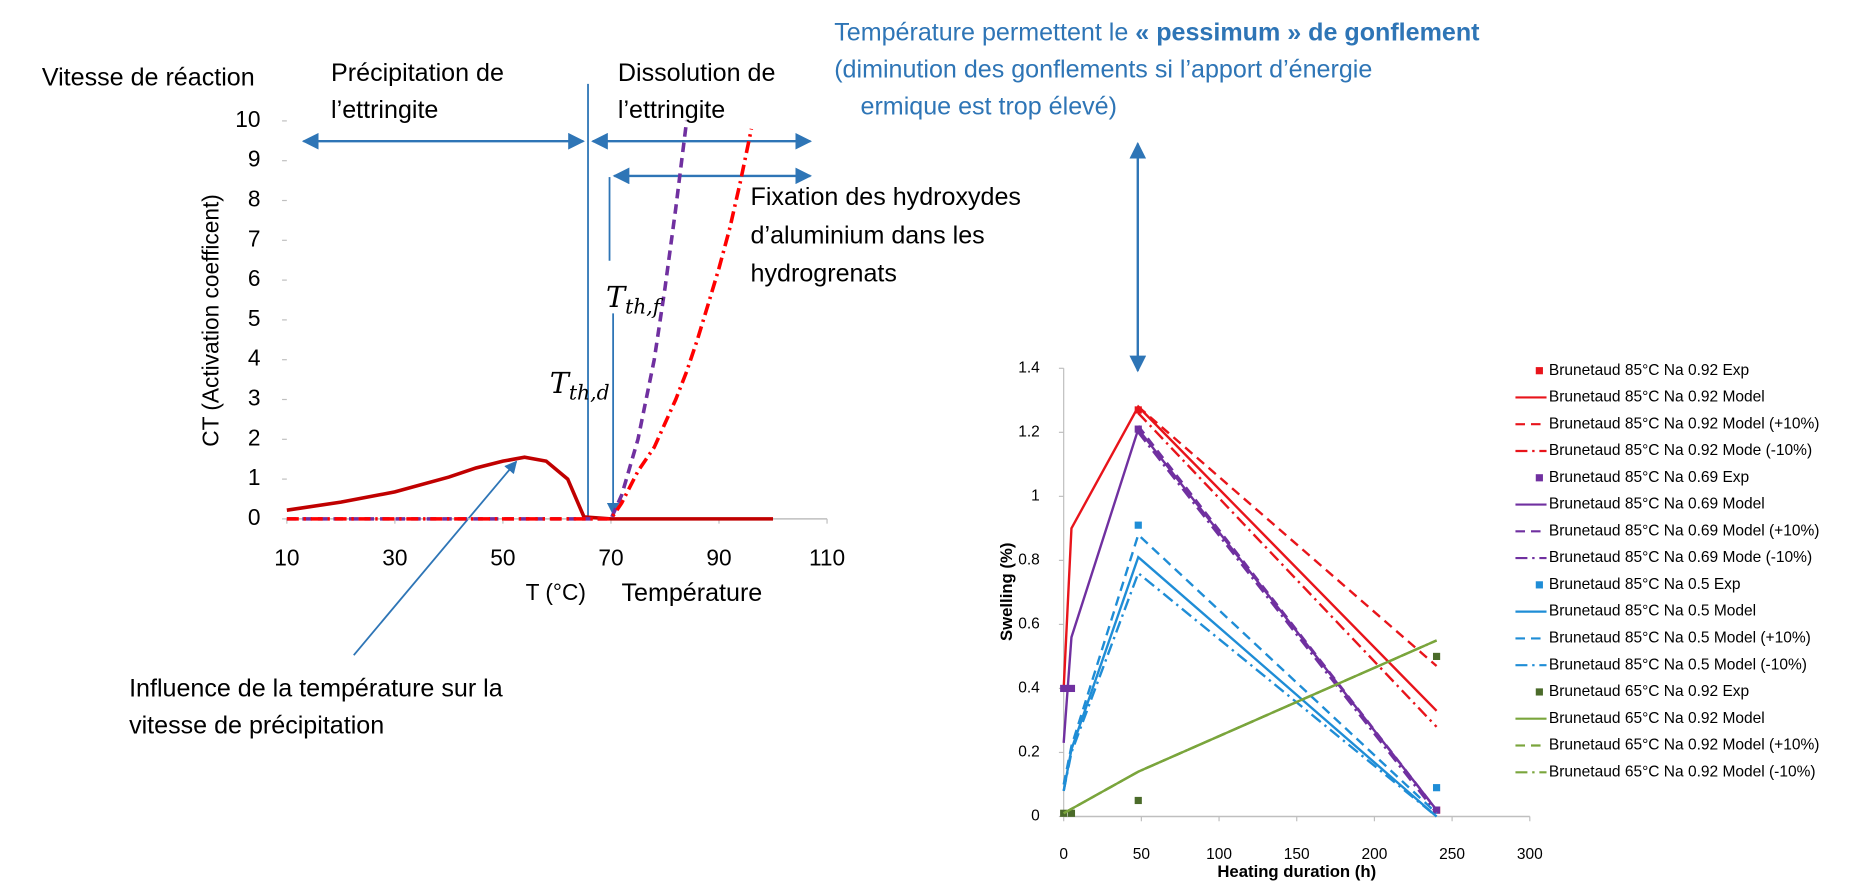 The height and width of the screenshot is (886, 1874). I want to click on annotation: Fixation des hydroxydes, so click(886, 197).